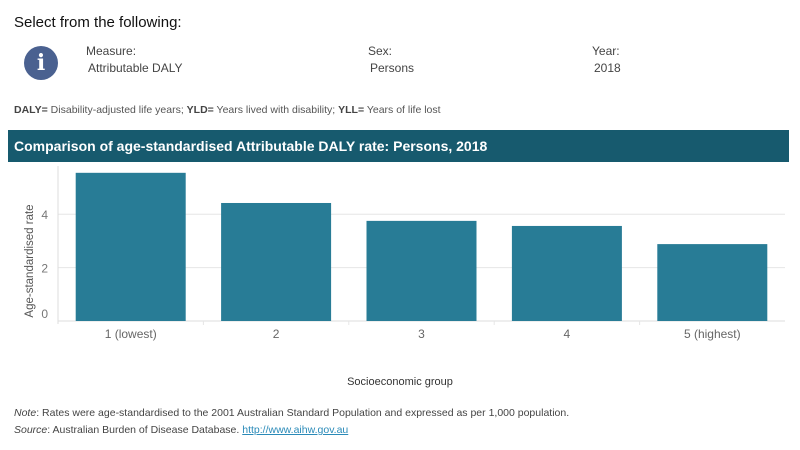  What do you see at coordinates (31, 430) in the screenshot?
I see `source-label: Source` at bounding box center [31, 430].